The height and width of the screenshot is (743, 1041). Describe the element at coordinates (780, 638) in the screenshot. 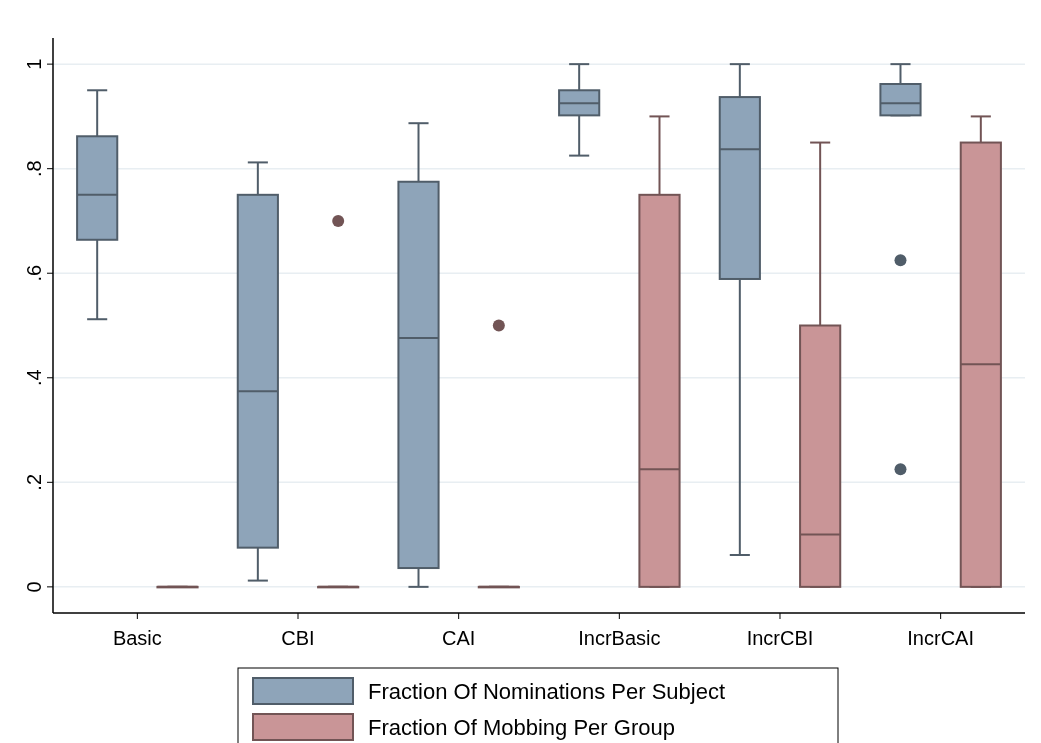

I see `x-tick-label: IncrCBI` at that location.